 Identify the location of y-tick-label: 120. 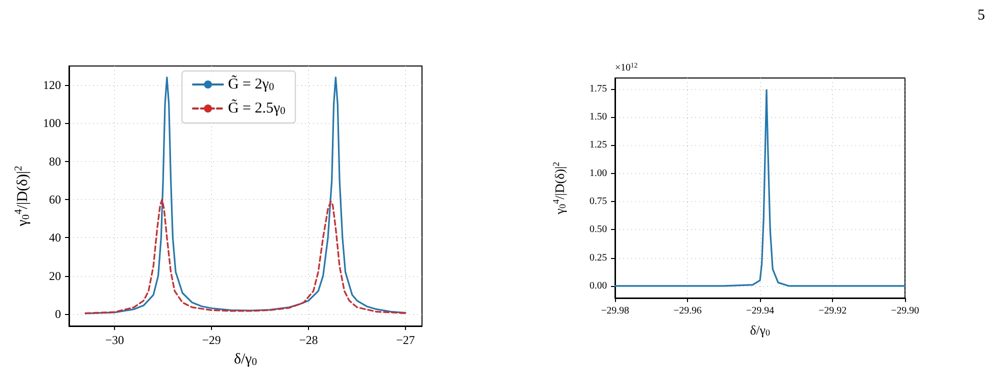
(52, 85).